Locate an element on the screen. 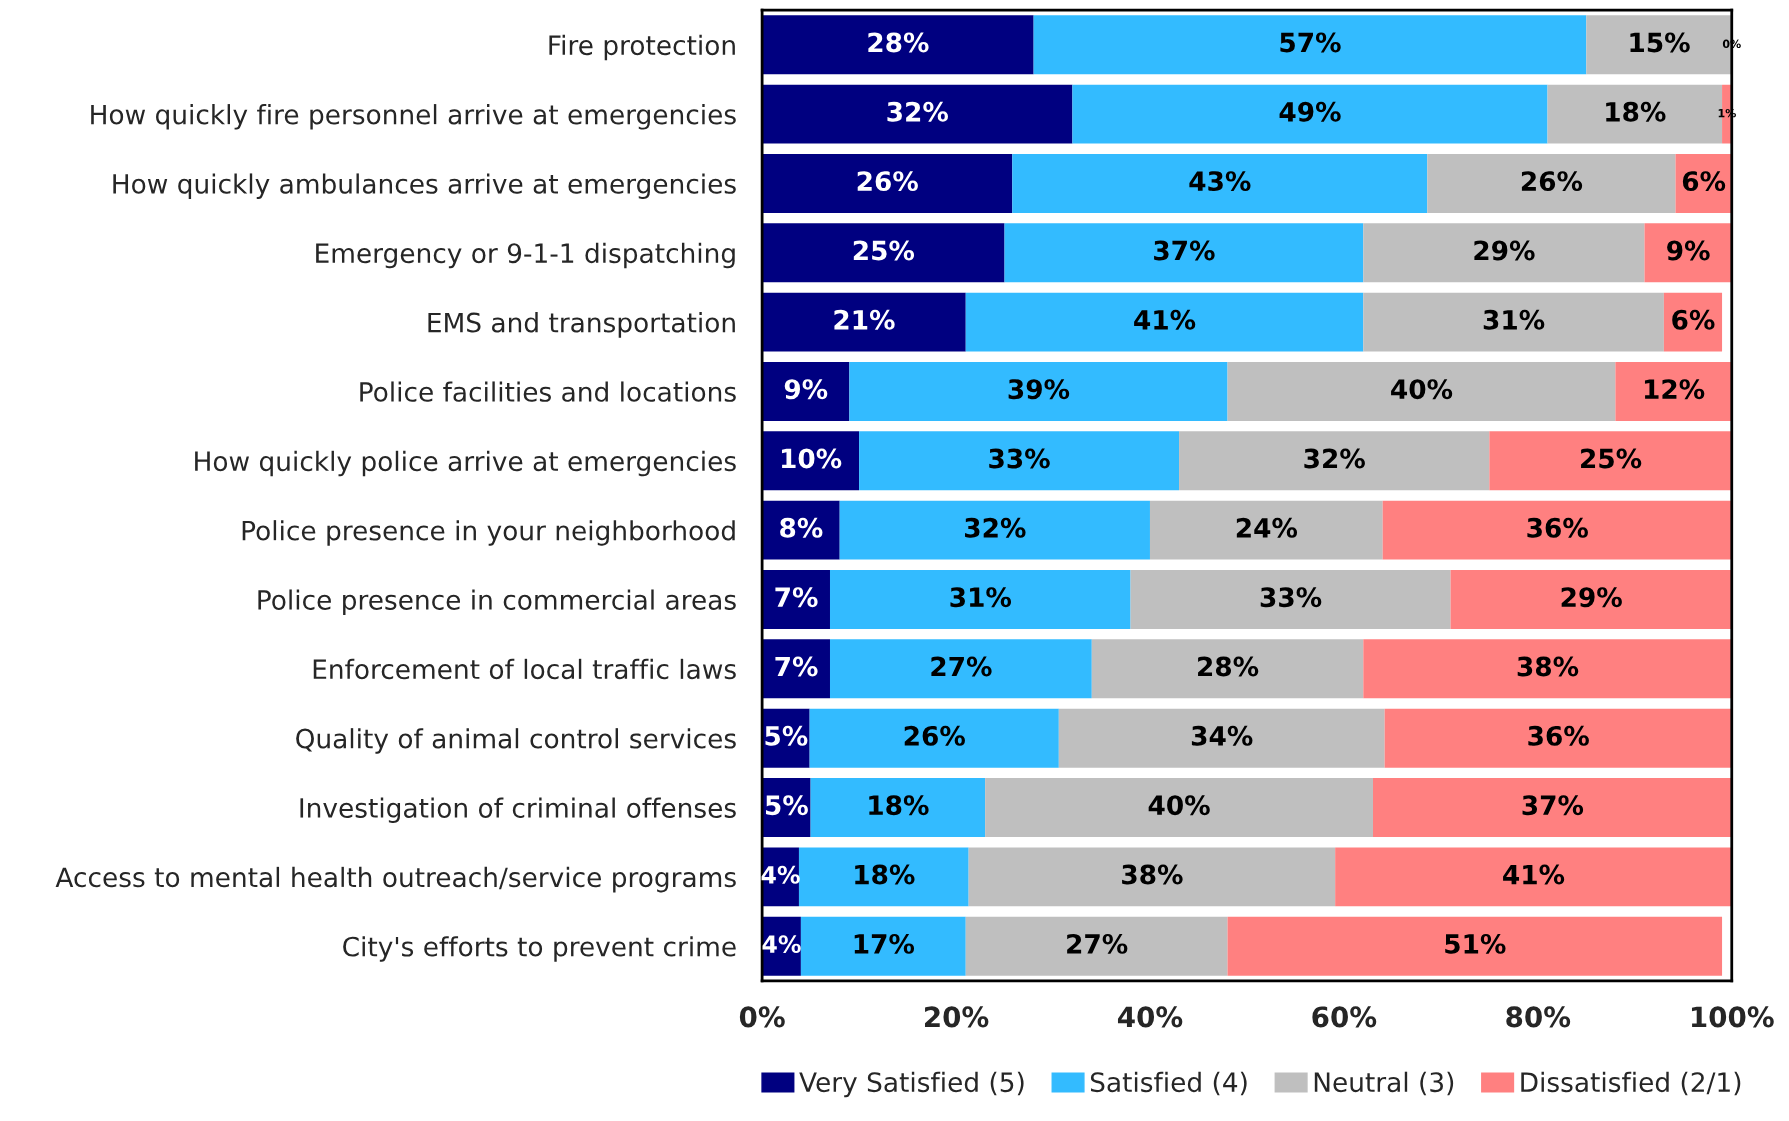  data-label: 51% is located at coordinates (1475, 943).